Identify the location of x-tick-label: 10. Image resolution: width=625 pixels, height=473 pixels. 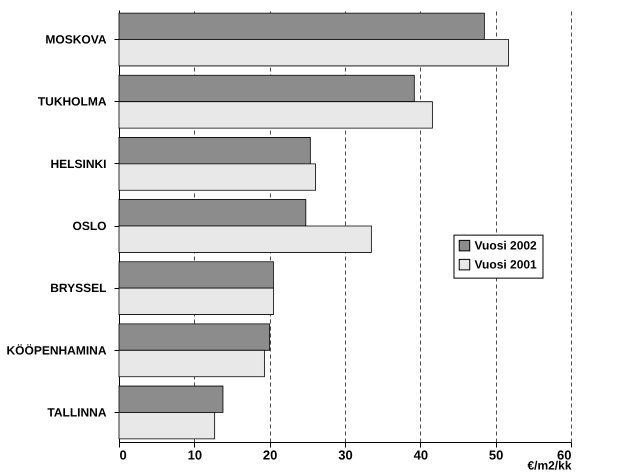
(195, 455).